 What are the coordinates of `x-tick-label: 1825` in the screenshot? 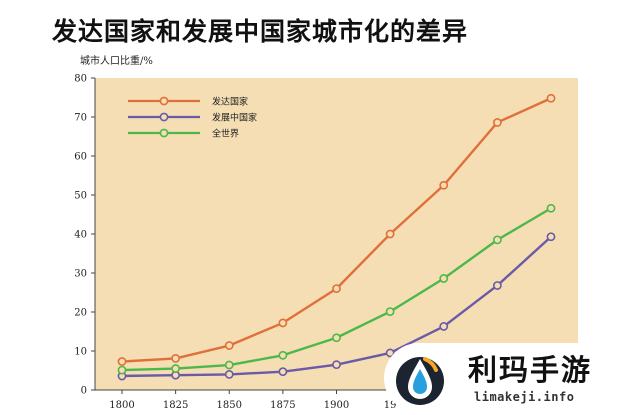 It's located at (175, 405).